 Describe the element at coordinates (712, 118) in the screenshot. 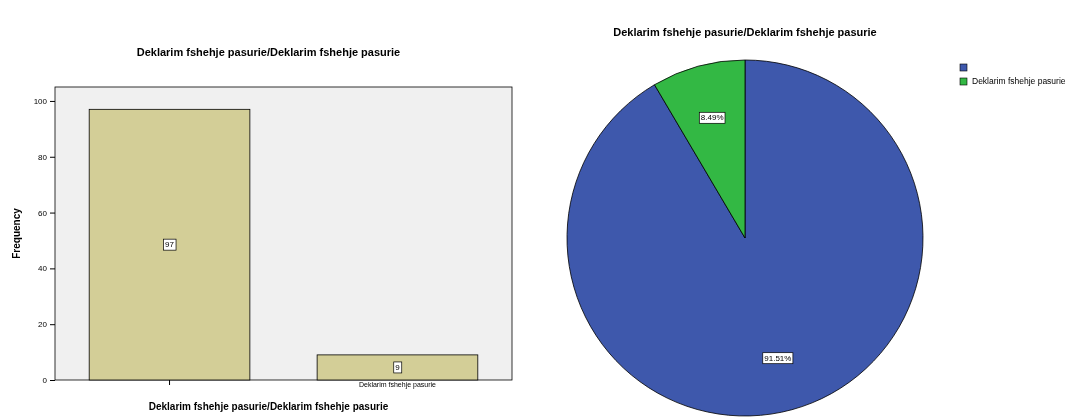

I see `data-label: 8.49%` at that location.